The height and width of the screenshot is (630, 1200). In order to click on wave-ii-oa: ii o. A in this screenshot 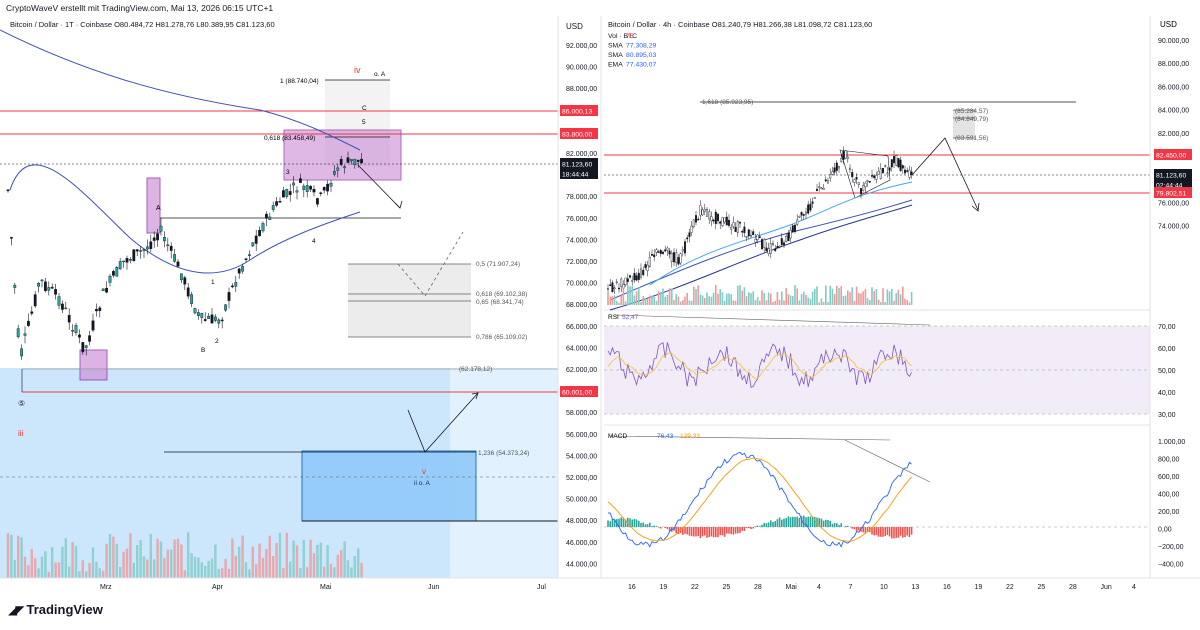, I will do `click(422, 483)`.